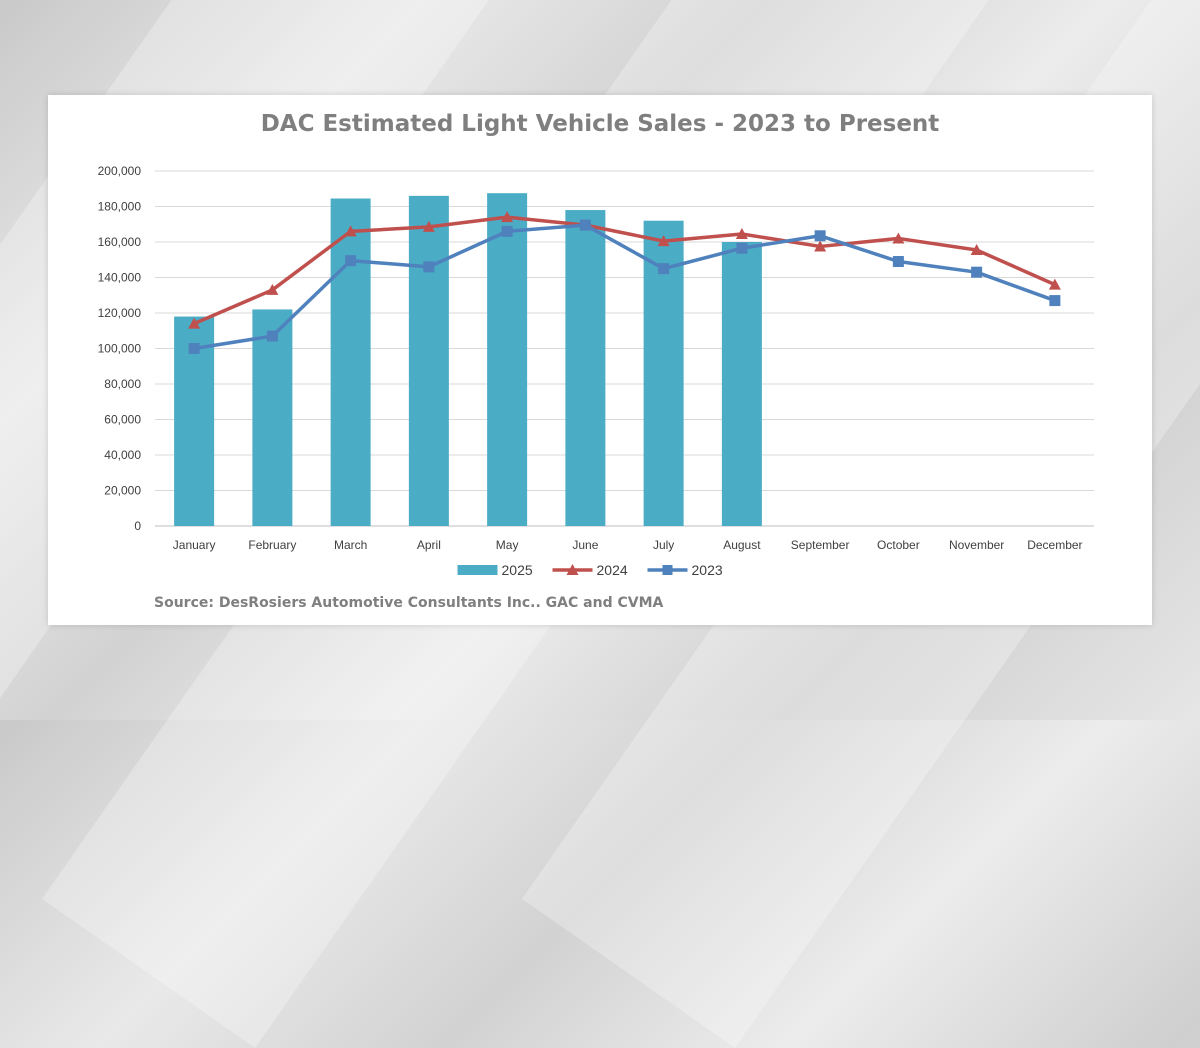 The height and width of the screenshot is (1048, 1200). I want to click on y-tick-label: 100,000, so click(120, 349).